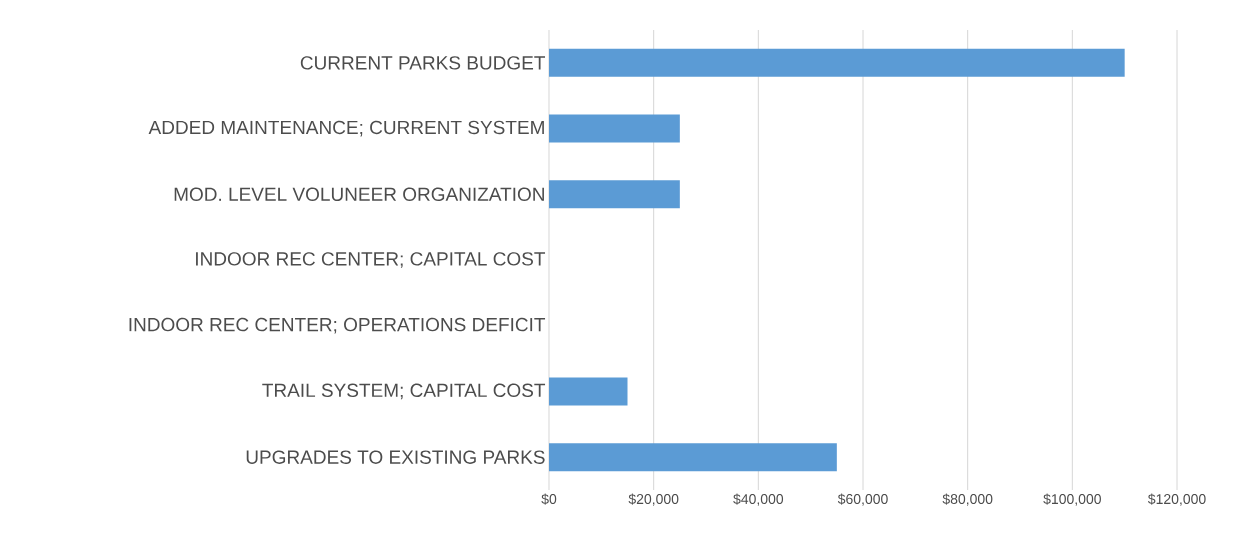  Describe the element at coordinates (371, 260) in the screenshot. I see `y-tick-label: INDOOR REC CENTER; CAPITAL COST` at that location.